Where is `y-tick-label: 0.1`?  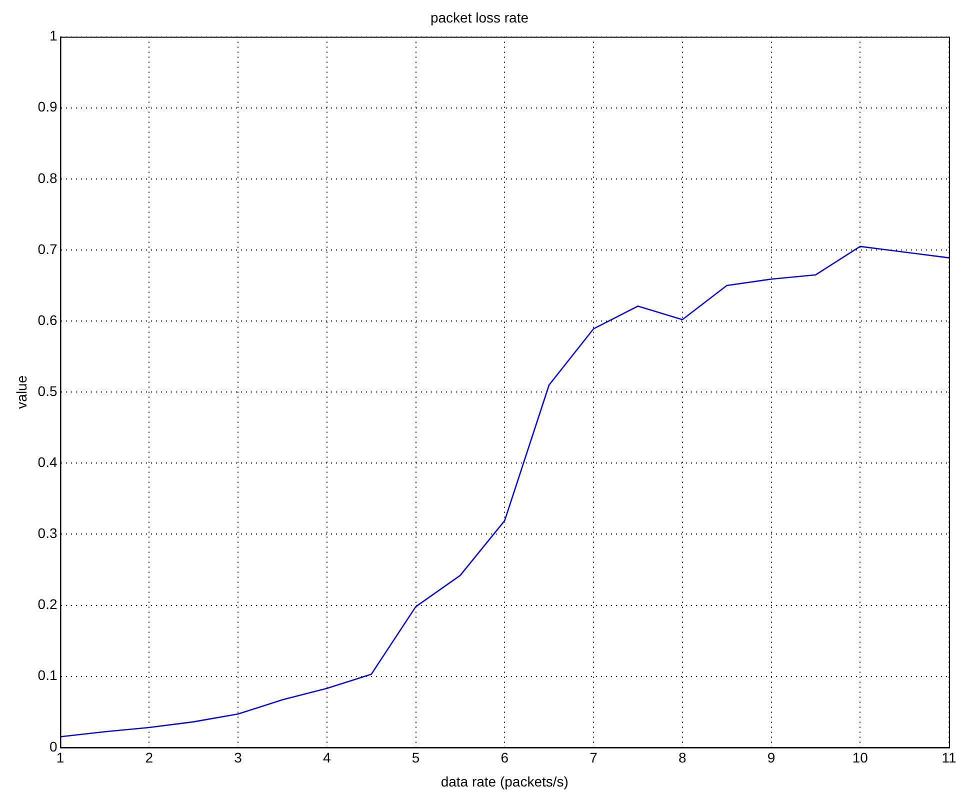 y-tick-label: 0.1 is located at coordinates (48, 675).